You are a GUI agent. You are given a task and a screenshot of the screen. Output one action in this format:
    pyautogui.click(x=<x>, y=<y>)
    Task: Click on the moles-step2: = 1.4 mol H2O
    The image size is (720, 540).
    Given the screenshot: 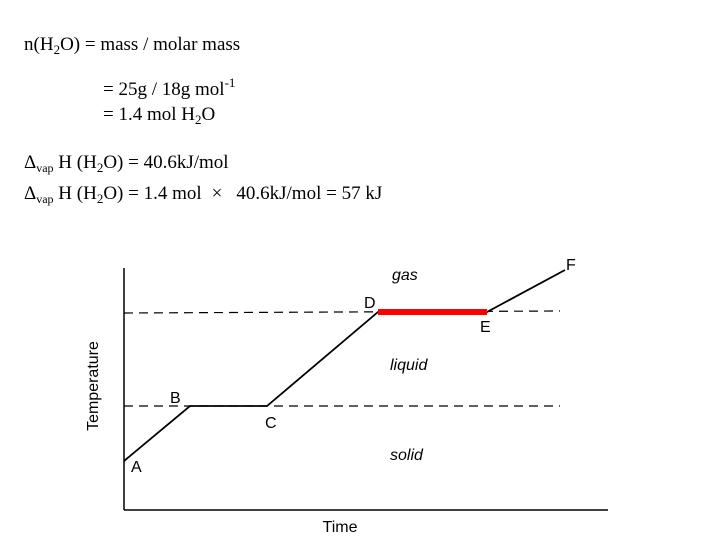 What is the action you would take?
    pyautogui.click(x=159, y=115)
    